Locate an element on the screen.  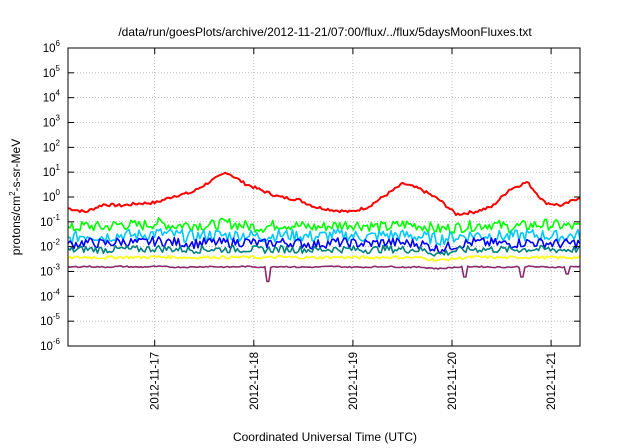
y-tick-label: 10⁵ is located at coordinates (52, 72).